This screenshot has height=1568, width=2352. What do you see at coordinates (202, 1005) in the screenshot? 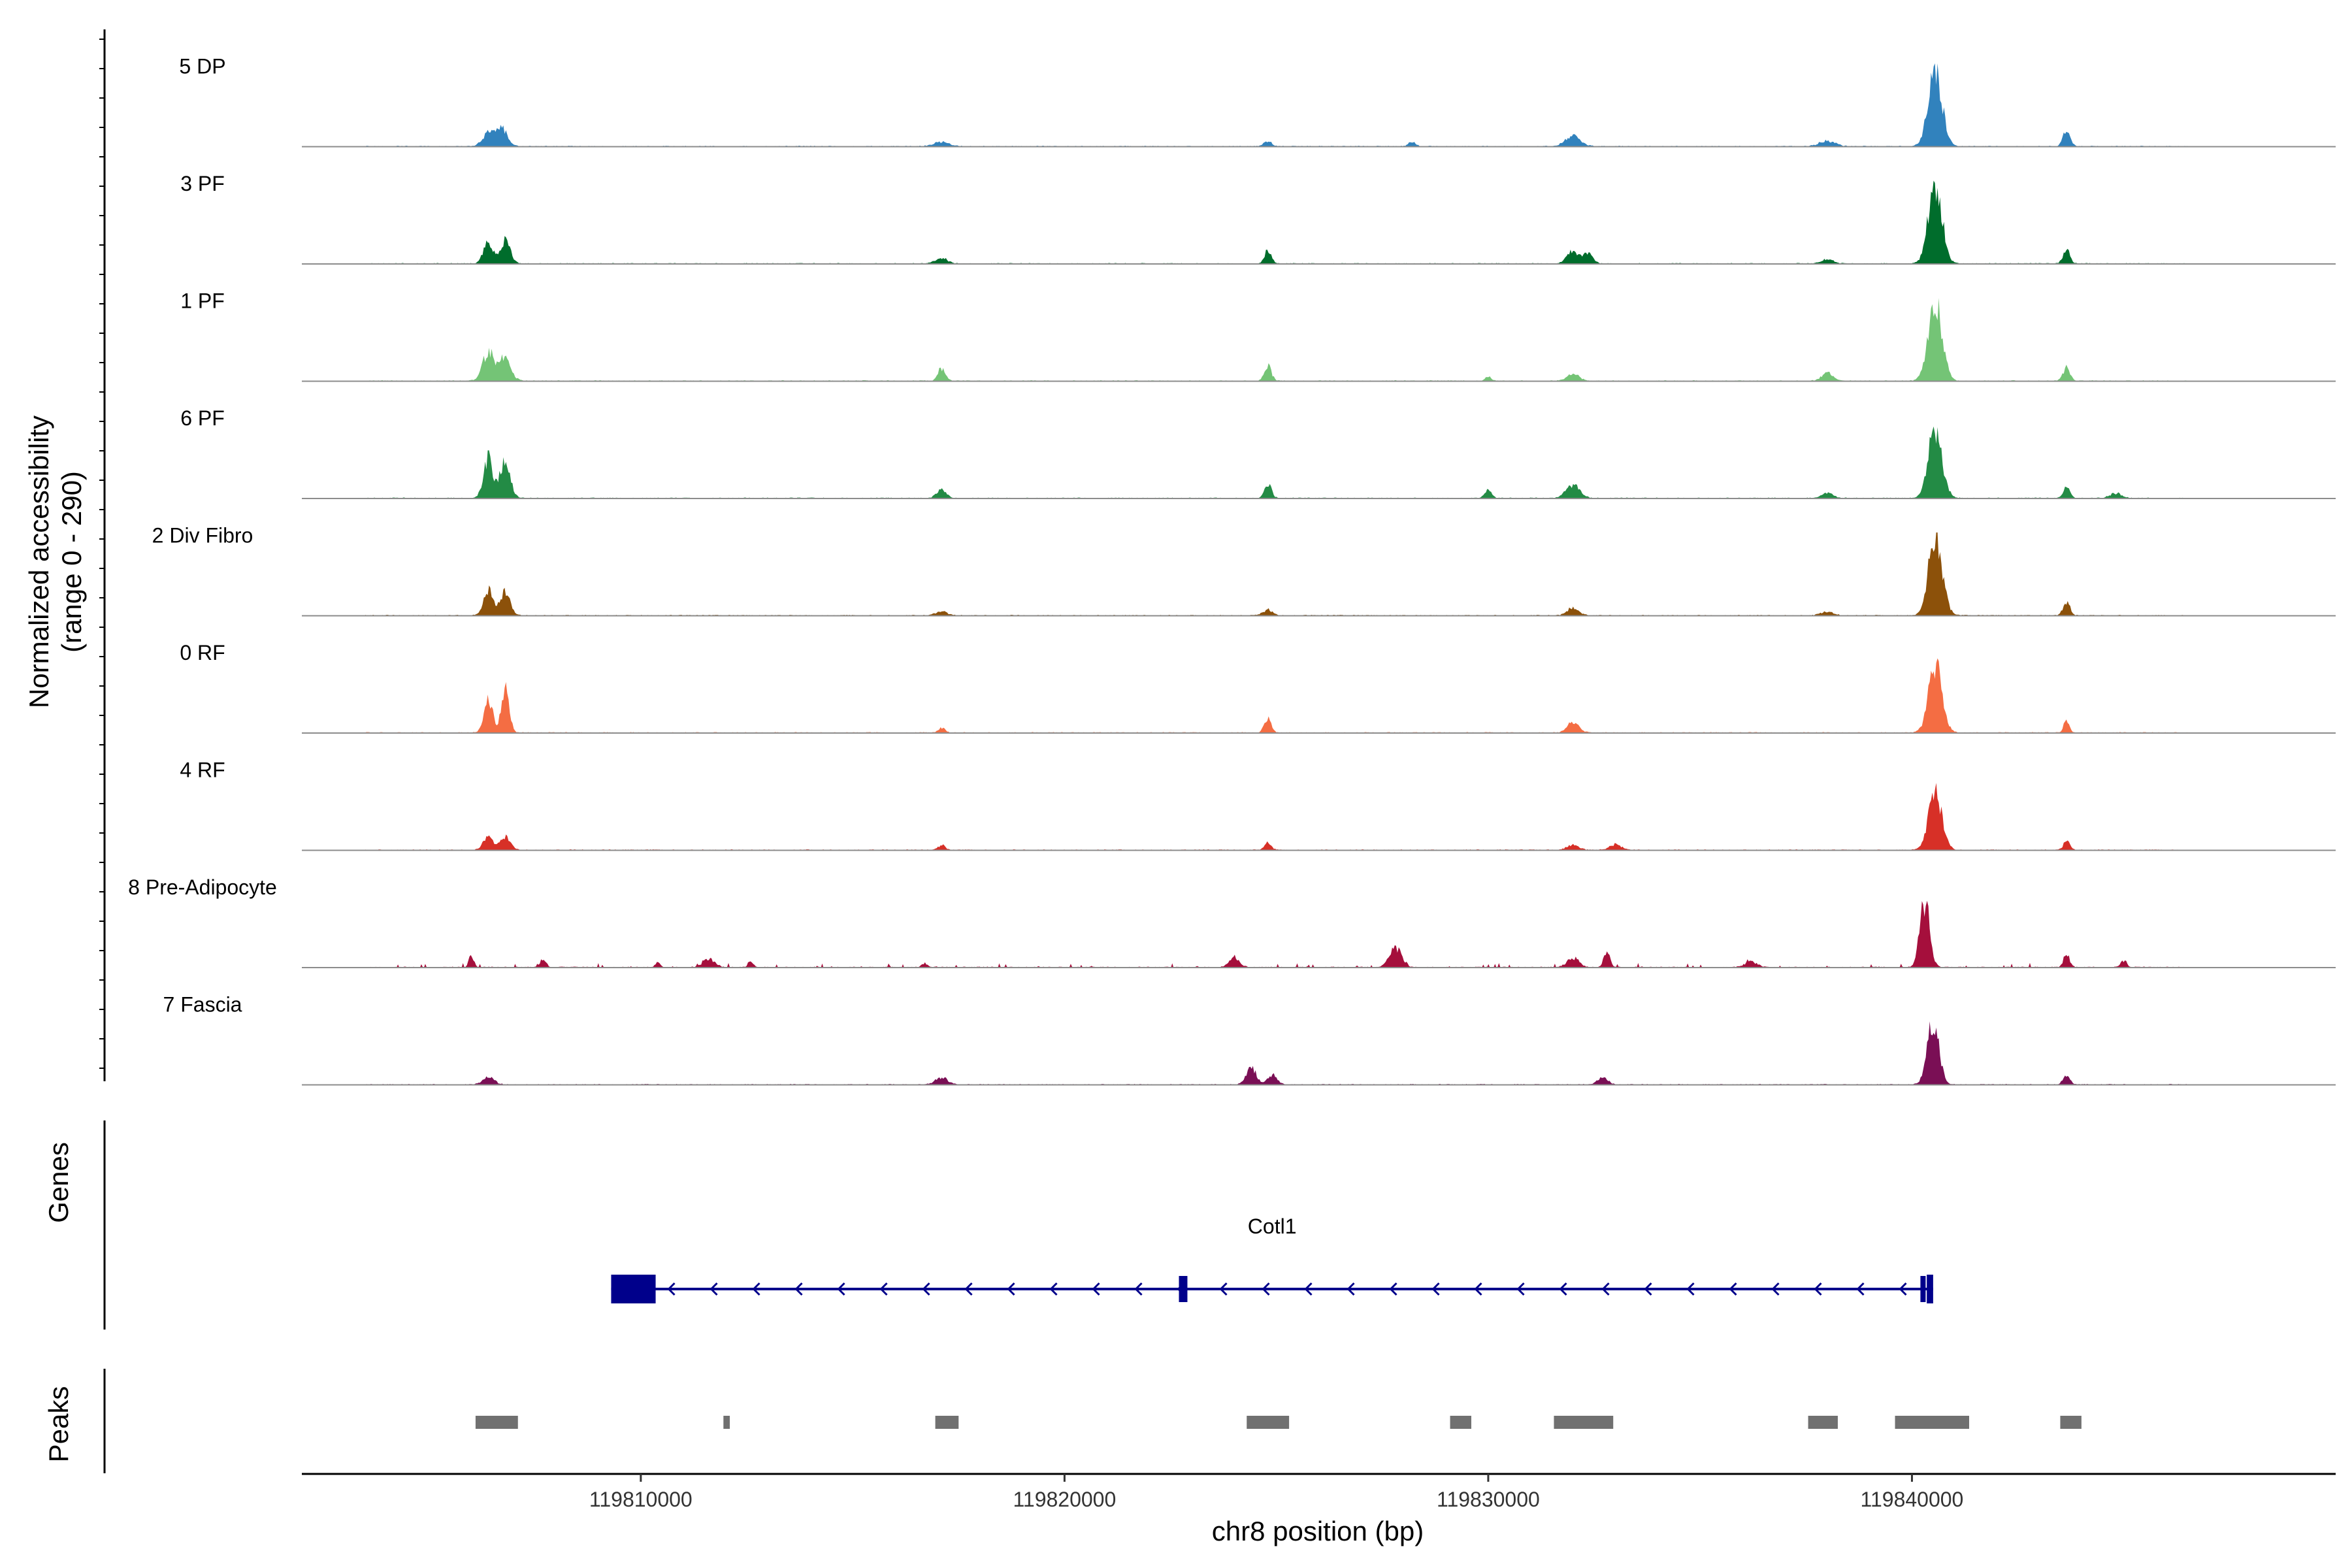
I see `track-label: 7 Fascia` at bounding box center [202, 1005].